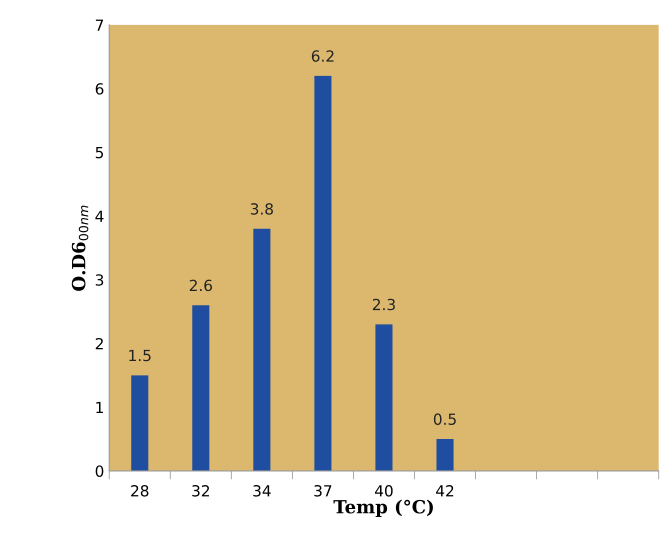  What do you see at coordinates (139, 491) in the screenshot?
I see `x-tick-label: 28` at bounding box center [139, 491].